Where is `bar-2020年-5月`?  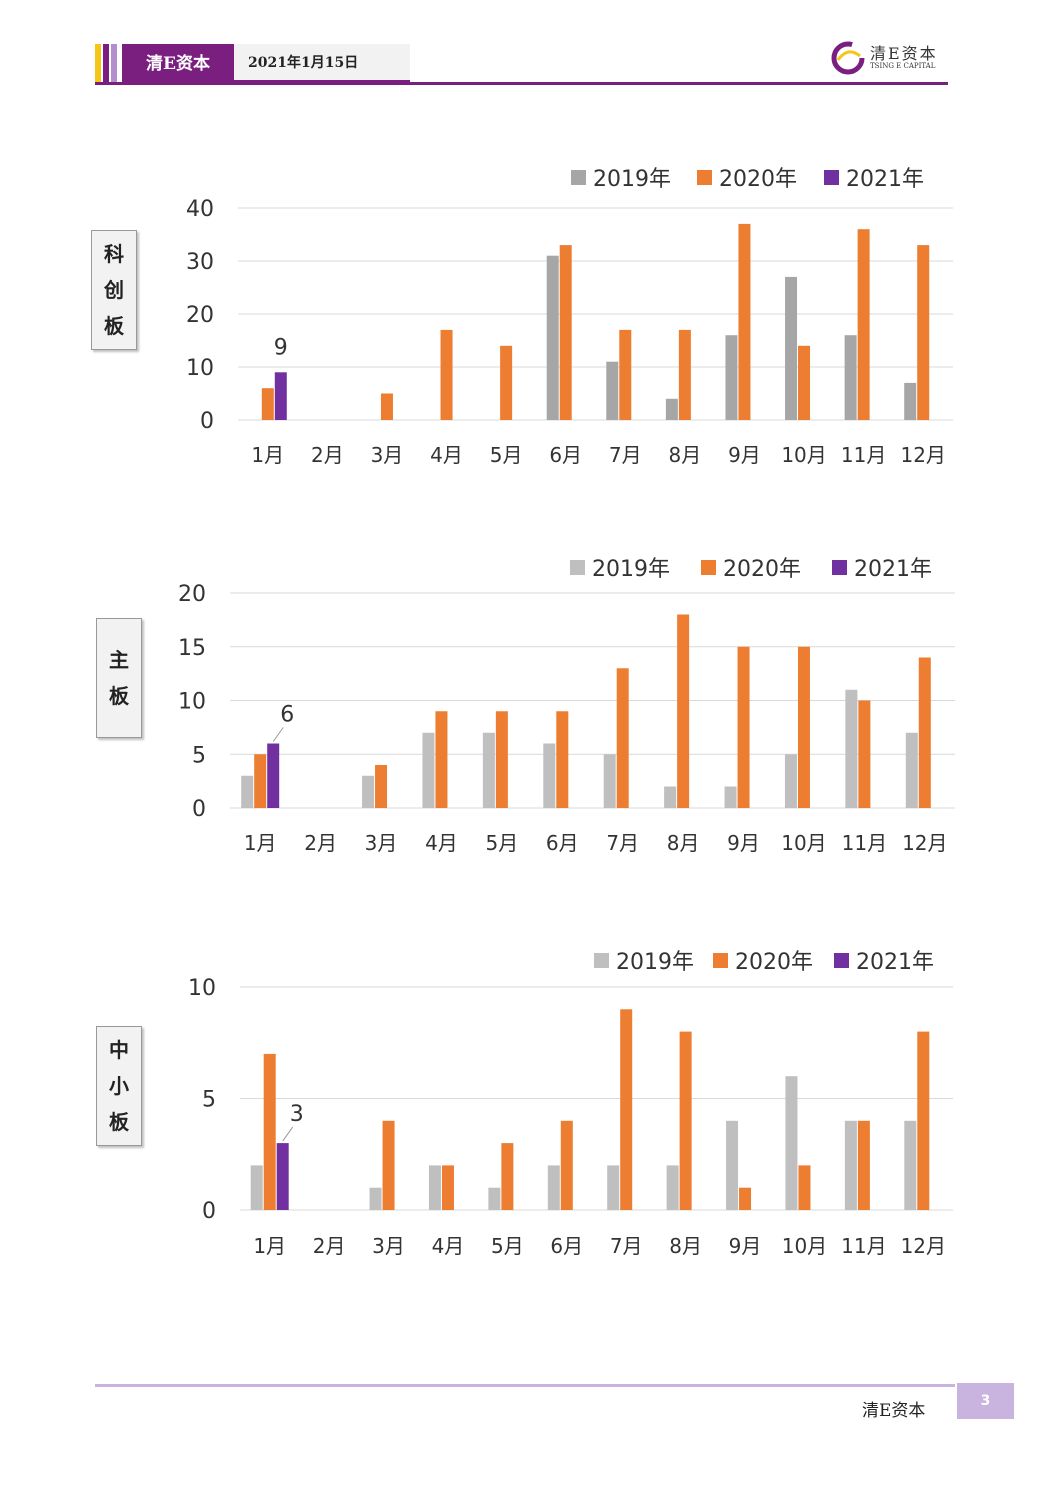
bar-2020年-5月 is located at coordinates (507, 1176).